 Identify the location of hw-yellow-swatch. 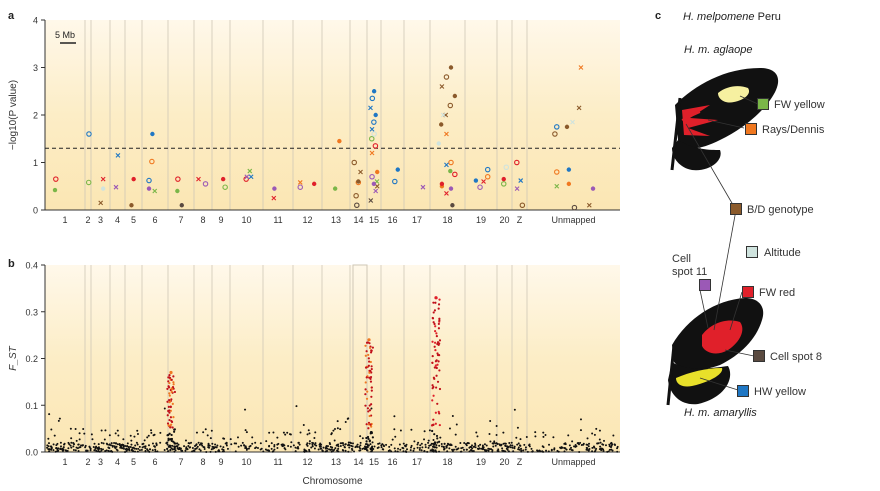
(743, 391).